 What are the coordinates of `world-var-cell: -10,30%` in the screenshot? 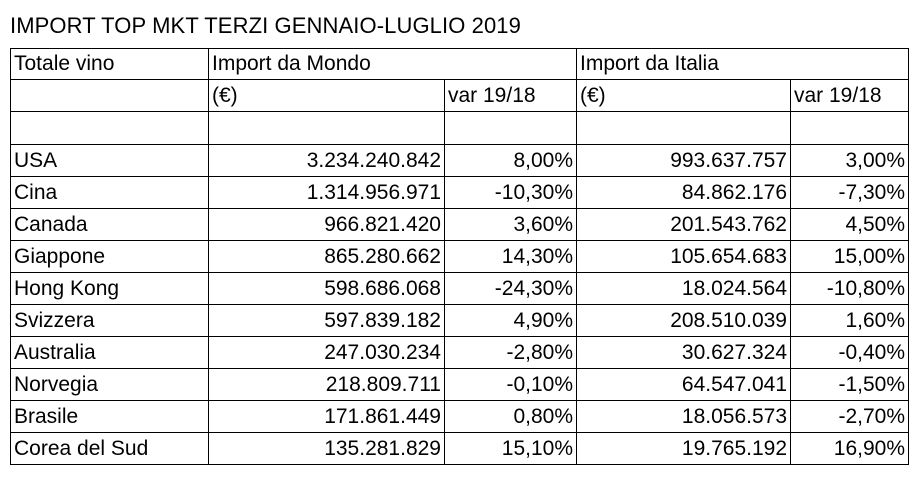 It's located at (510, 192).